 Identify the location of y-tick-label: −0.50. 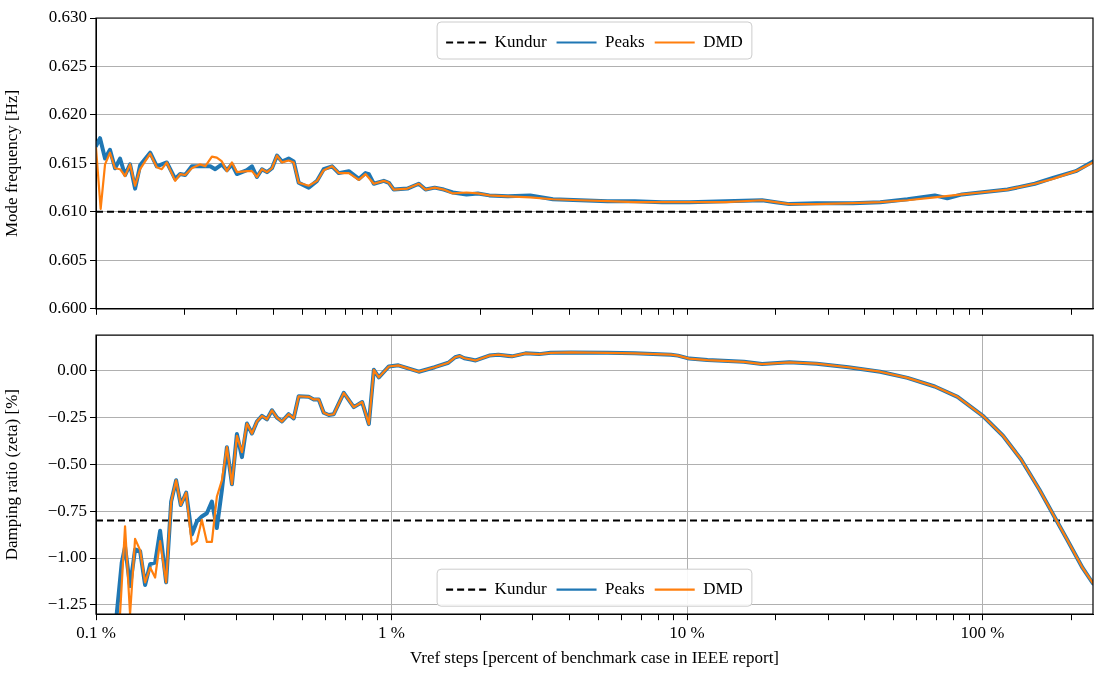
(67, 463).